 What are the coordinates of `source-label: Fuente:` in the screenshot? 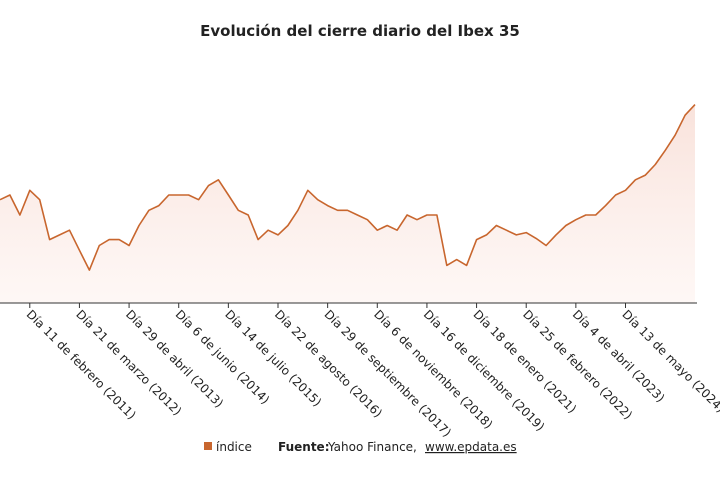 It's located at (304, 447).